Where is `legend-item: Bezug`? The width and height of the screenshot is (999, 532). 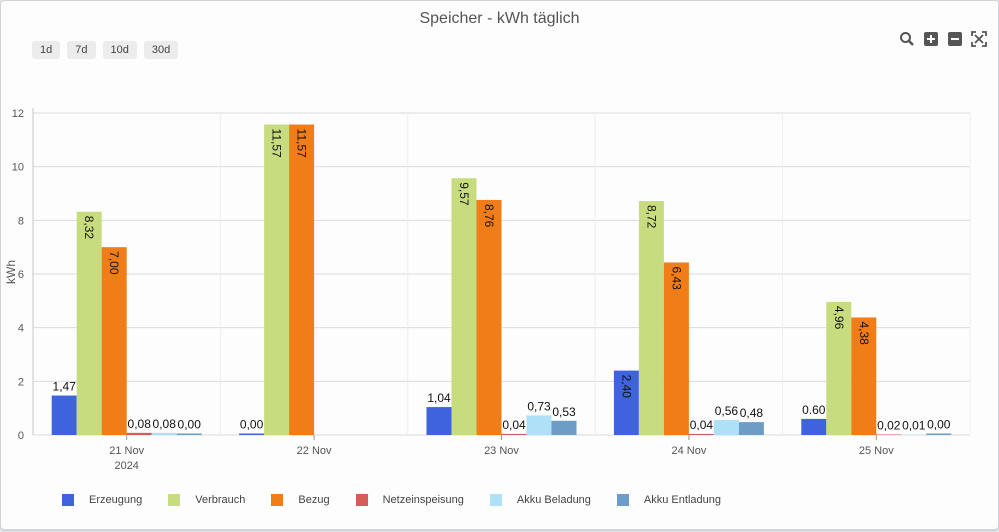 legend-item: Bezug is located at coordinates (300, 500).